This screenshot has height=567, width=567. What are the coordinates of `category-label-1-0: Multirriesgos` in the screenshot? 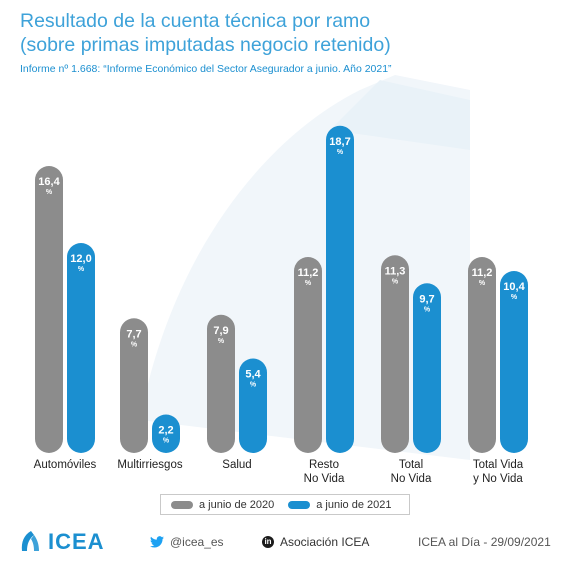 It's located at (149, 465).